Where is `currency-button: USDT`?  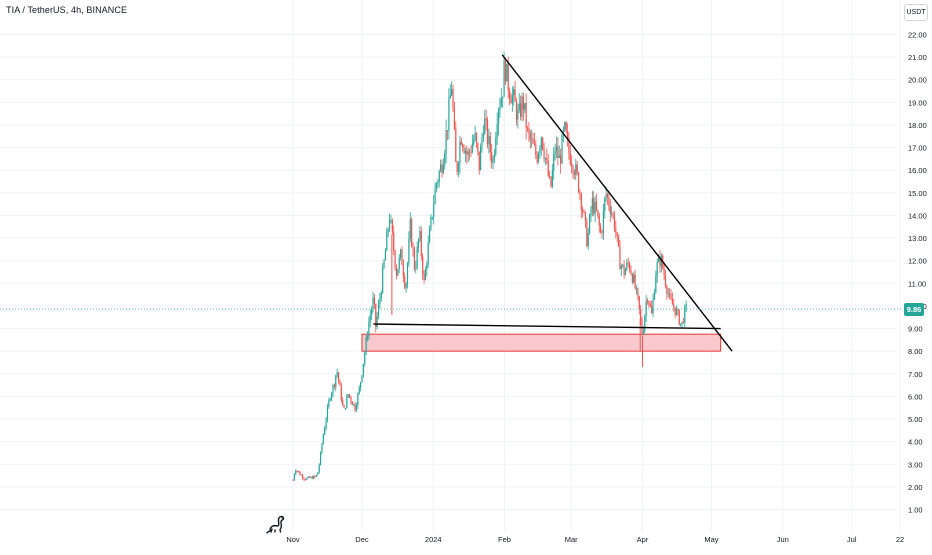
currency-button: USDT is located at coordinates (916, 12).